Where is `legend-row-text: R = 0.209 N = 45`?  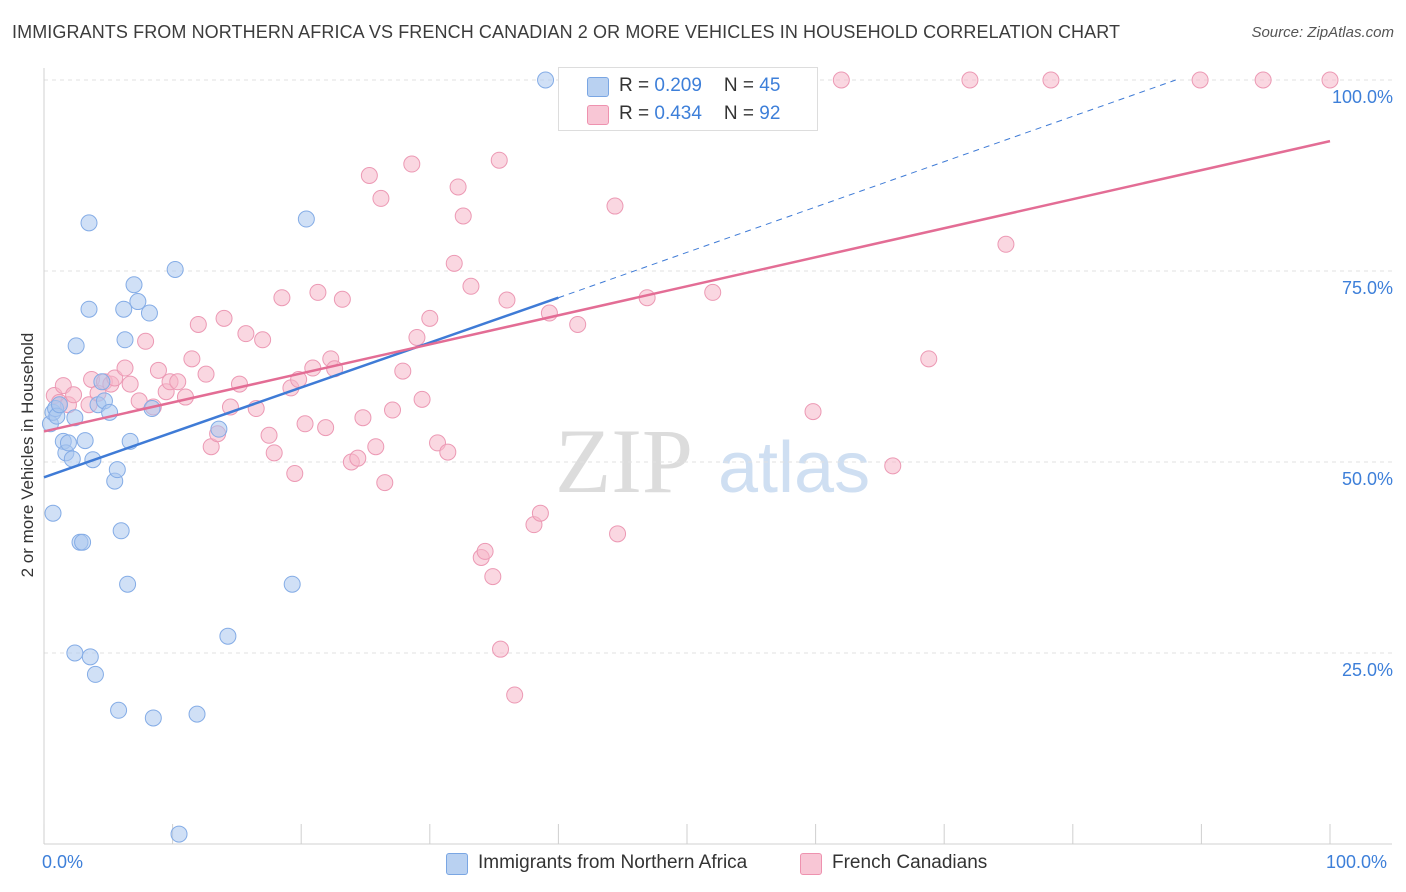
legend-row-text: R = 0.209 N = 45 is located at coordinates (699, 86).